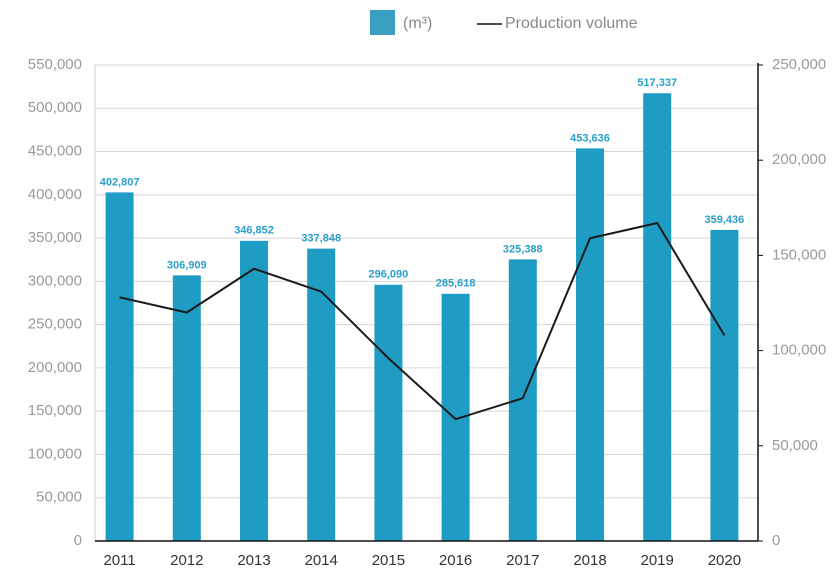 This screenshot has width=840, height=571. Describe the element at coordinates (523, 249) in the screenshot. I see `value-label: 325,388` at that location.